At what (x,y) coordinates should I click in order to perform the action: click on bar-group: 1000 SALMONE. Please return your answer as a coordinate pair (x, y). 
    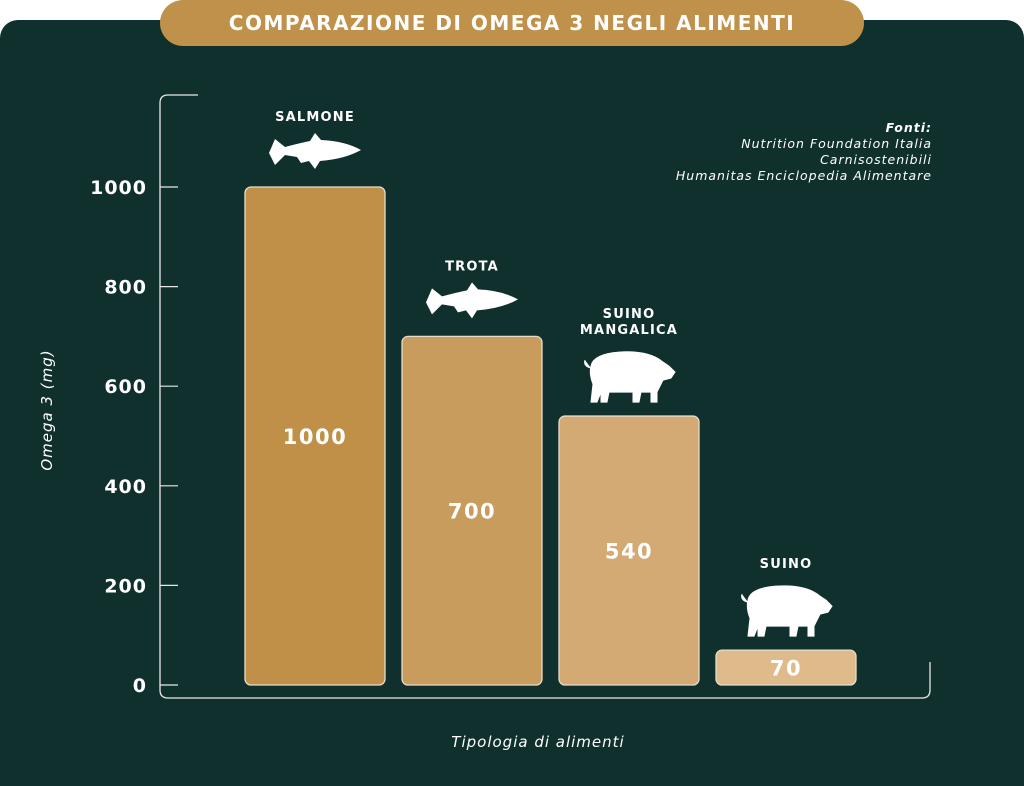
    Looking at the image, I should click on (315, 398).